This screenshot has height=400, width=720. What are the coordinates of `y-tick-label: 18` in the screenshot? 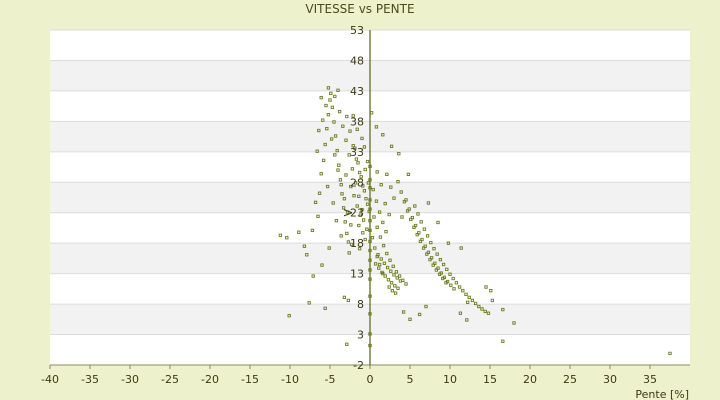 It's located at (357, 243).